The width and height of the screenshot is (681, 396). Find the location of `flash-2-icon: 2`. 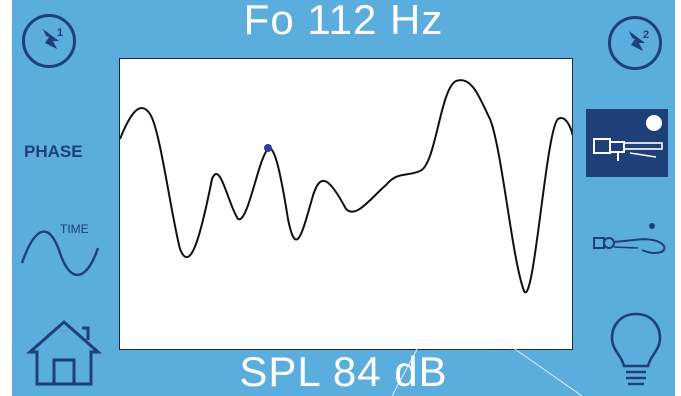

flash-2-icon: 2 is located at coordinates (636, 40).